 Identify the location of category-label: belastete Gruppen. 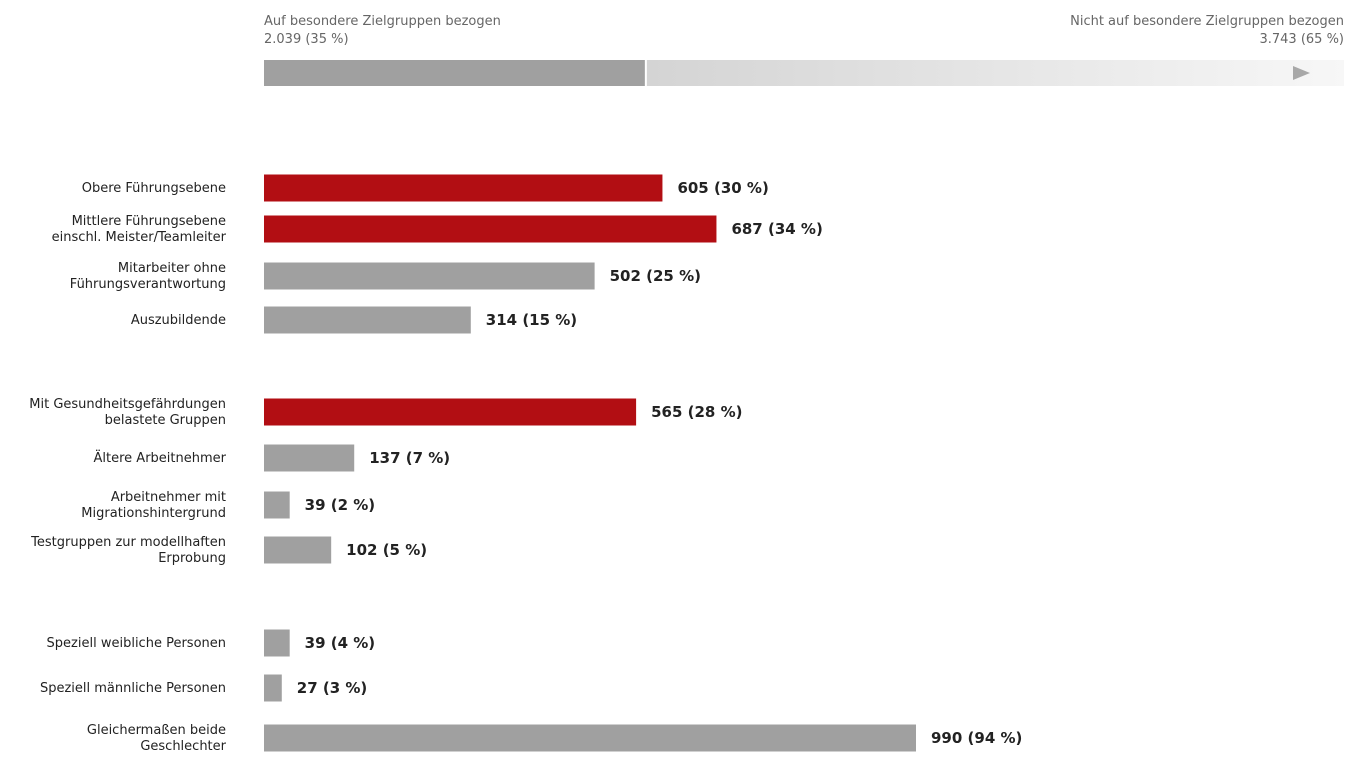
(165, 420).